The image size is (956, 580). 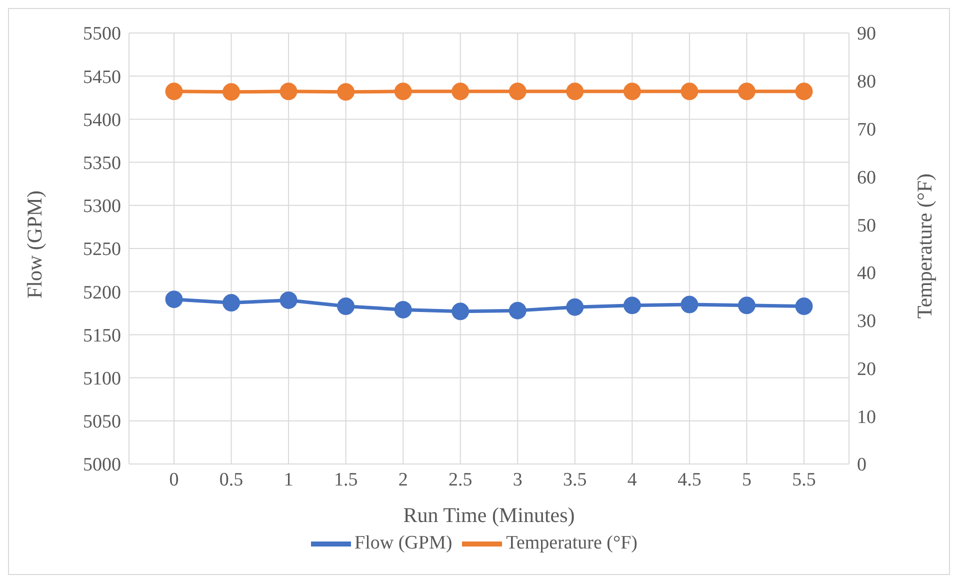 What do you see at coordinates (34, 244) in the screenshot?
I see `y-axis-title: Flow (GPM)` at bounding box center [34, 244].